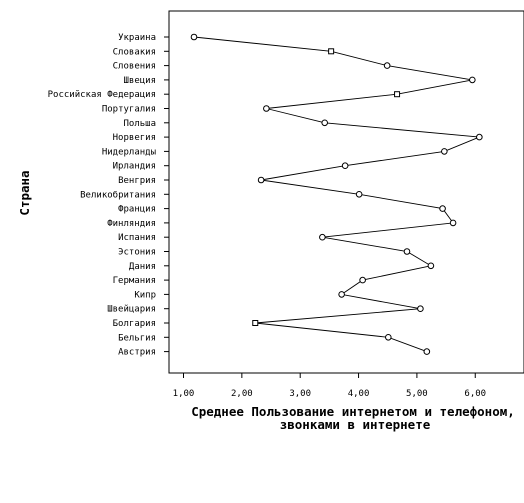 This screenshot has height=503, width=524. I want to click on category-label: Финляндия, so click(131, 224).